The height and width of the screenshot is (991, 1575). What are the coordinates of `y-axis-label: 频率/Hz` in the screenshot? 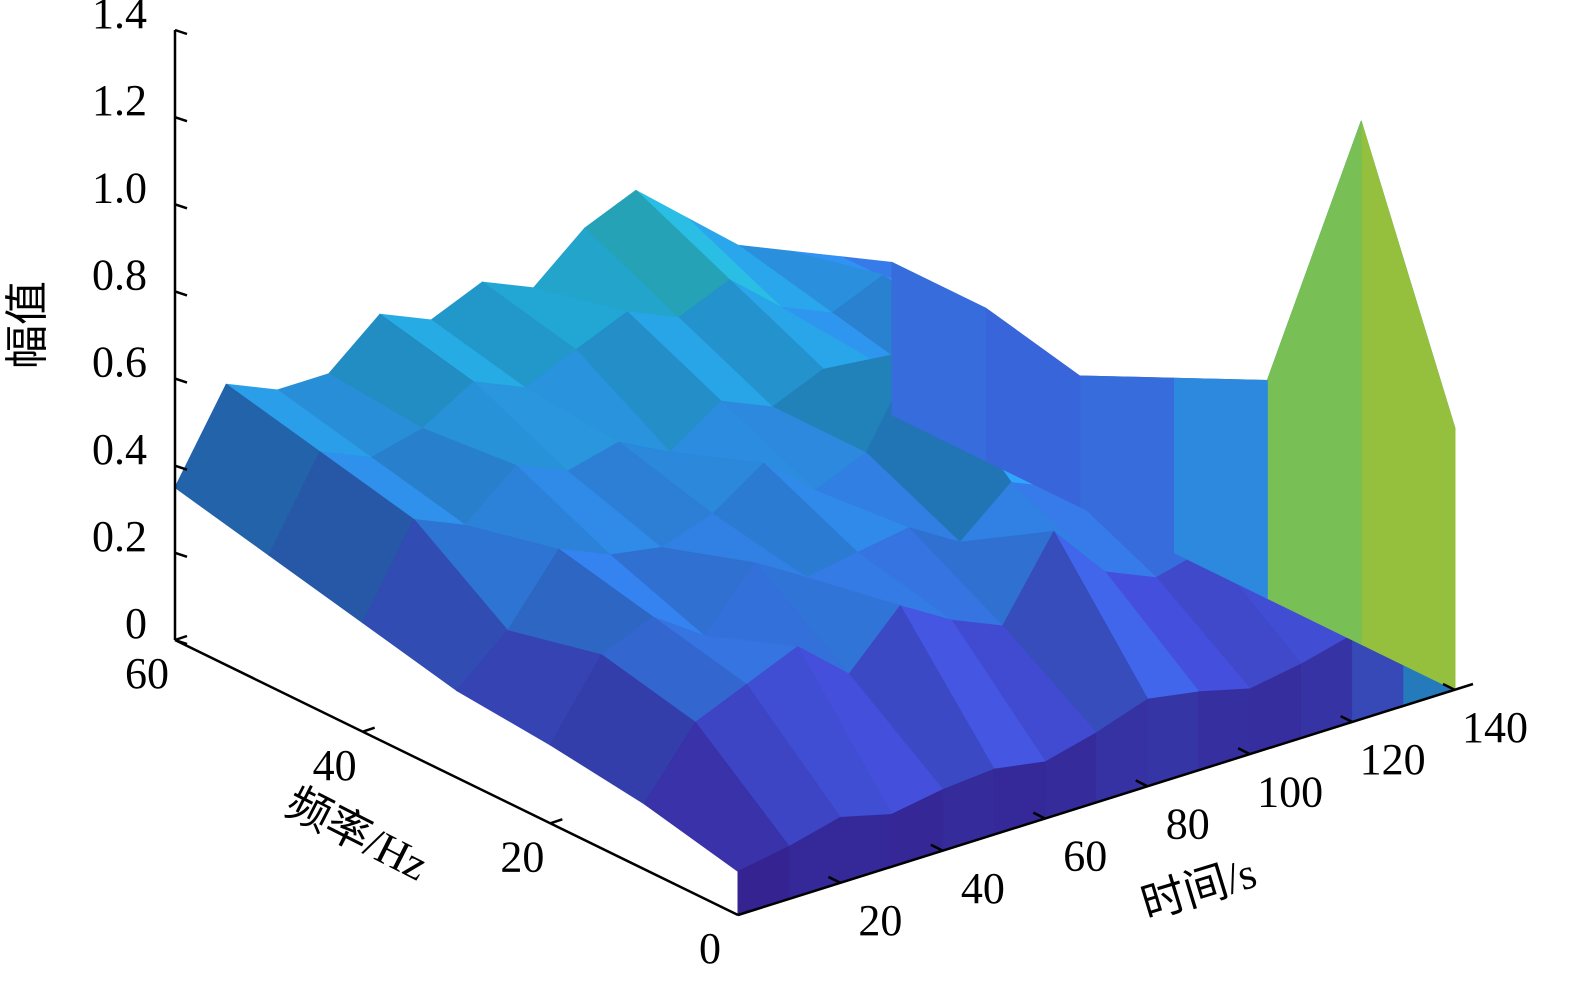 It's located at (356, 834).